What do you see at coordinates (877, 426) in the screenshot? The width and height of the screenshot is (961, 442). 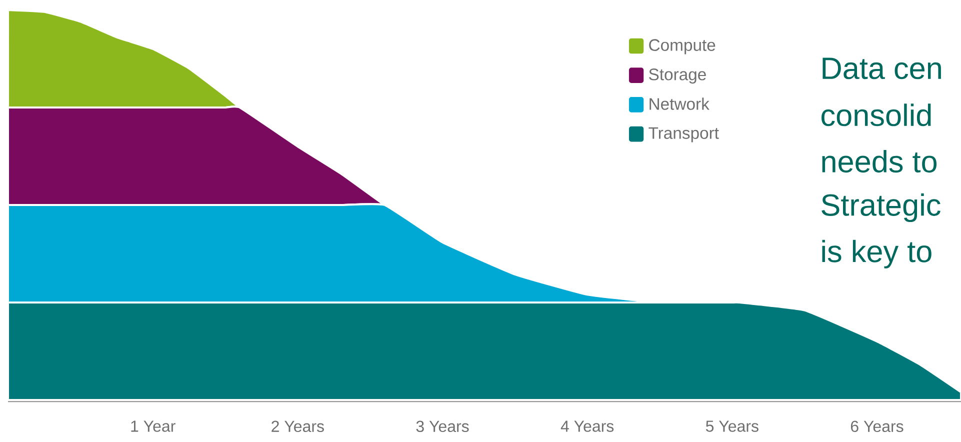 I see `x-tick-label: 6 Years` at bounding box center [877, 426].